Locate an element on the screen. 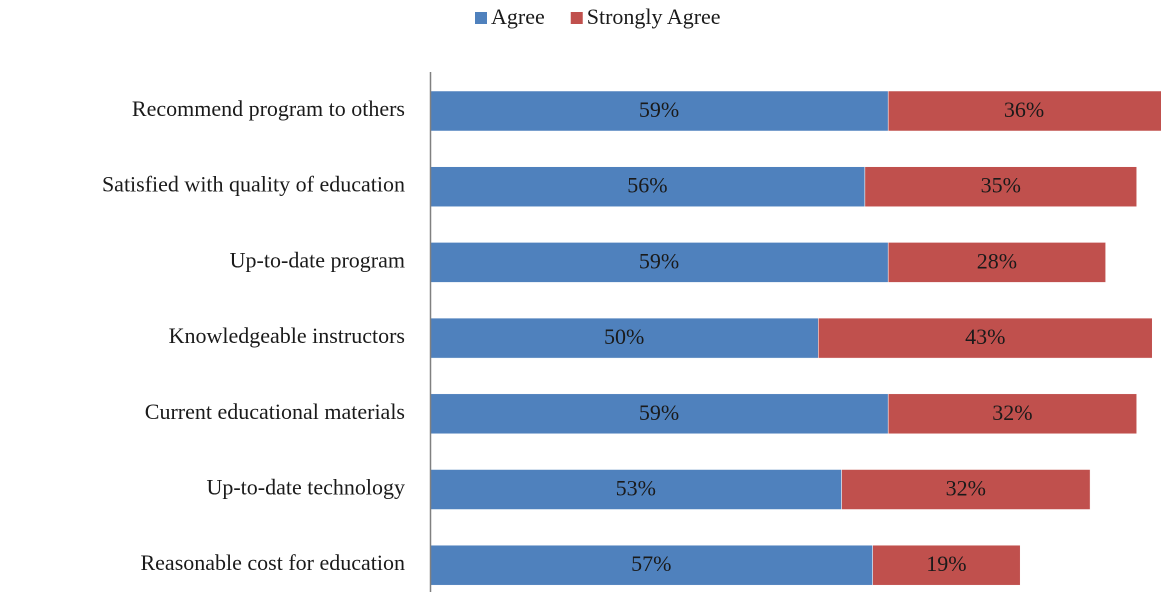 This screenshot has width=1161, height=592. data-label: 28% is located at coordinates (997, 260).